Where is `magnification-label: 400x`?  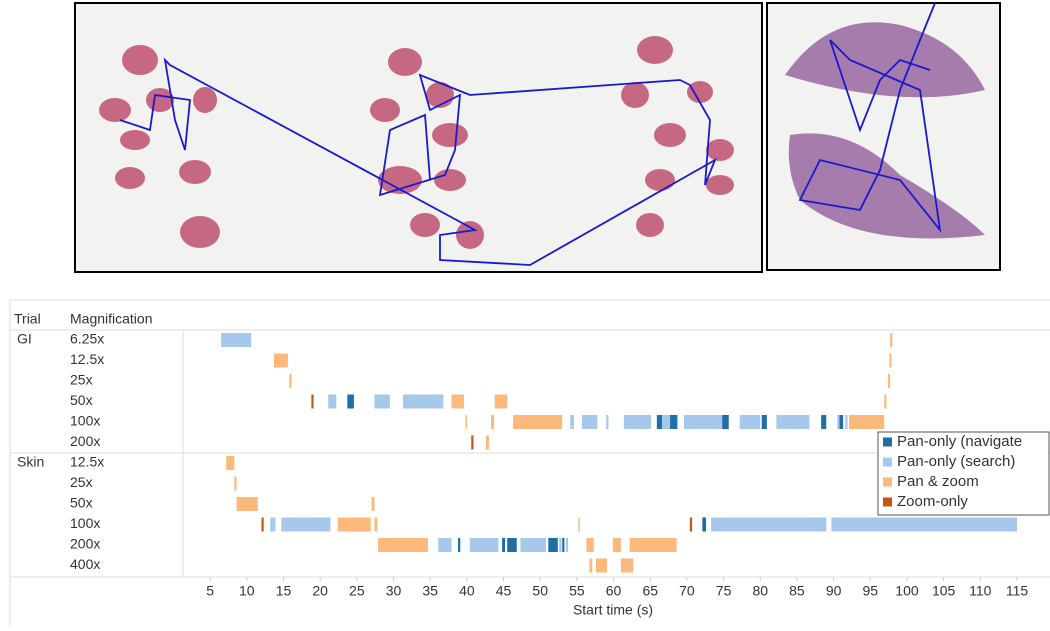 magnification-label: 400x is located at coordinates (85, 564).